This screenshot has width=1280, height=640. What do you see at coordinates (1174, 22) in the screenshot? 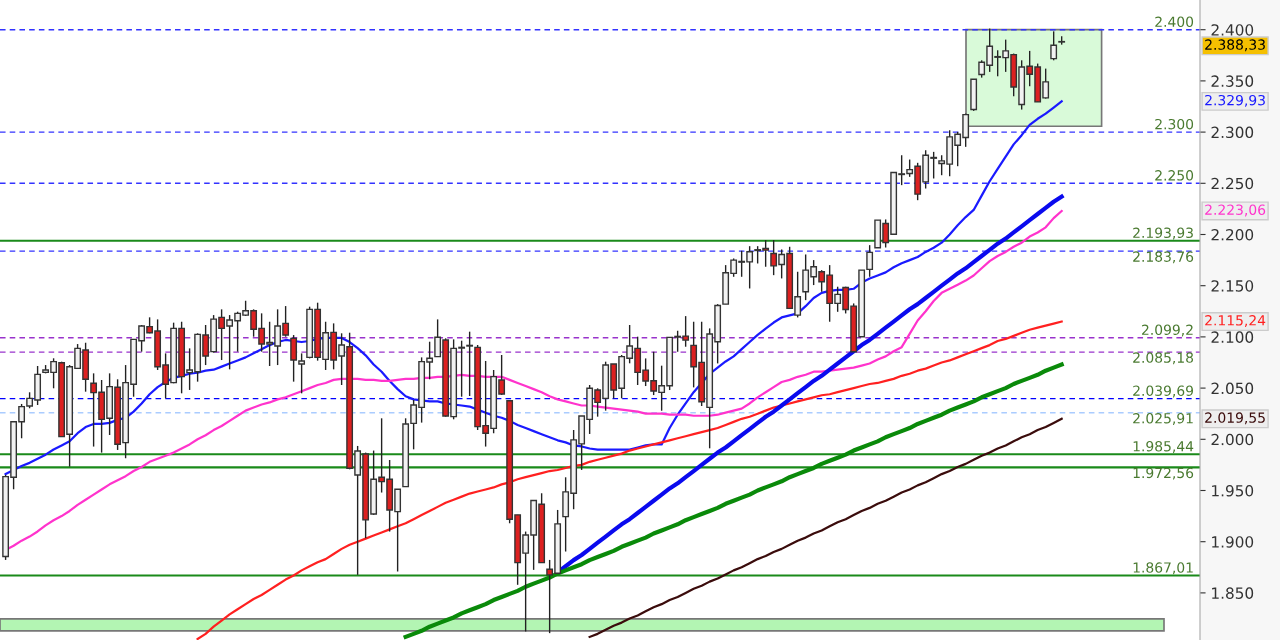
I see `ref-line-label: 2.400` at bounding box center [1174, 22].